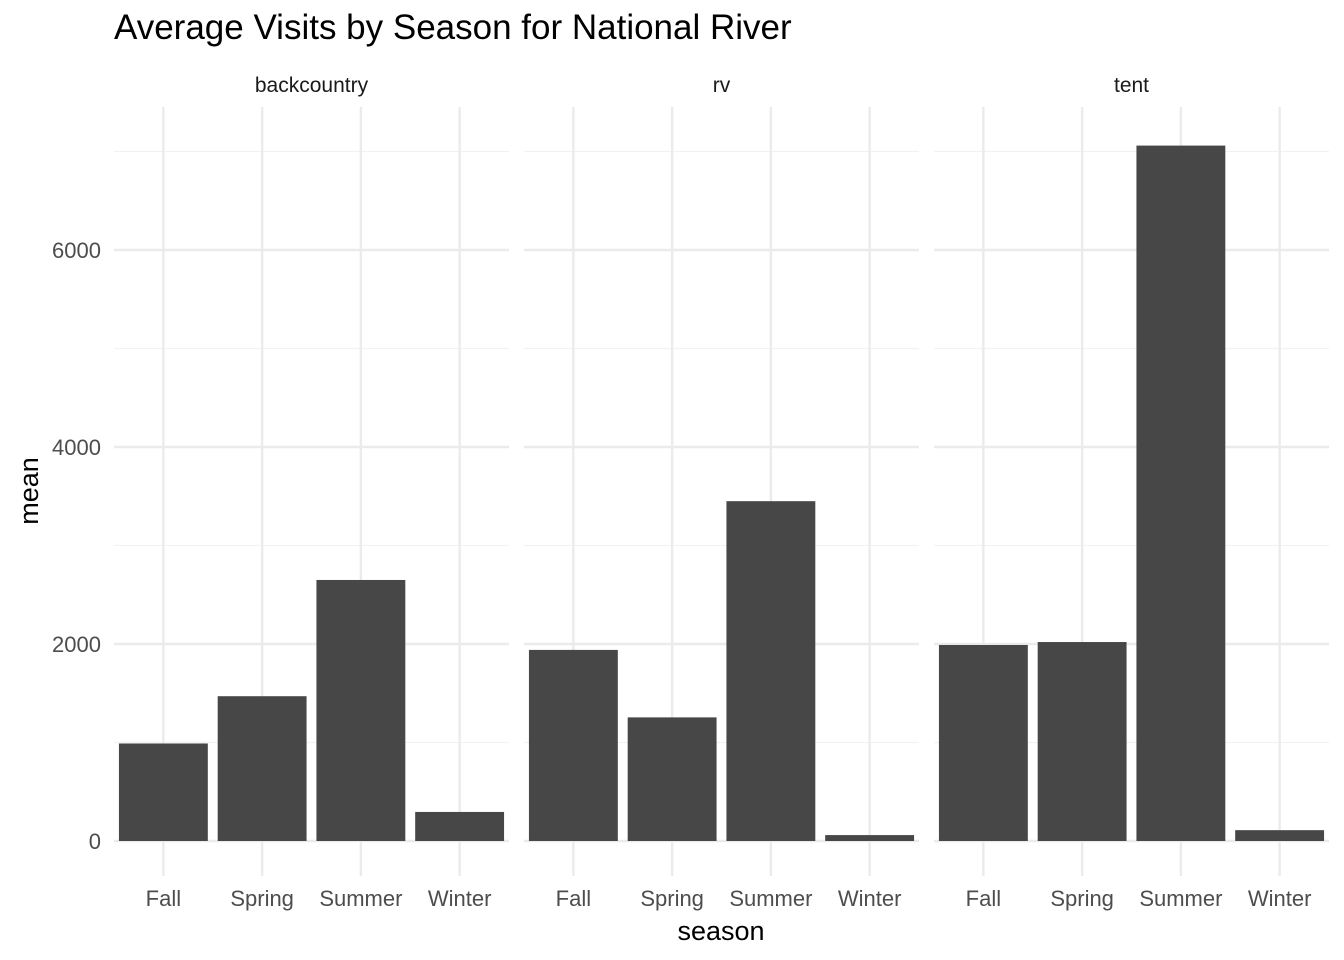 Image resolution: width=1344 pixels, height=960 pixels. What do you see at coordinates (1131, 85) in the screenshot?
I see `facet-label: tent` at bounding box center [1131, 85].